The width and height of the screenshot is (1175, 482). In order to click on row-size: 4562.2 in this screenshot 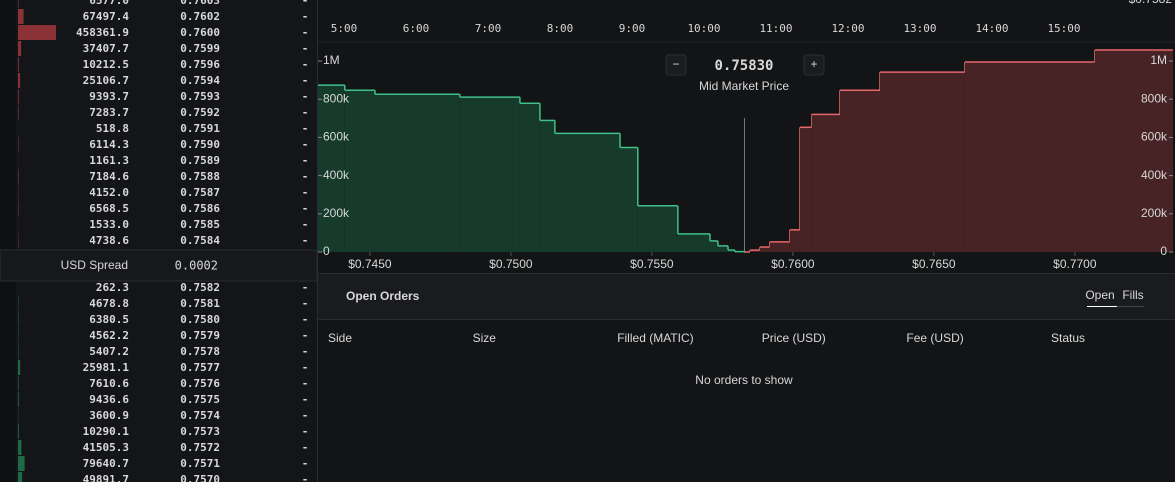, I will do `click(109, 335)`.